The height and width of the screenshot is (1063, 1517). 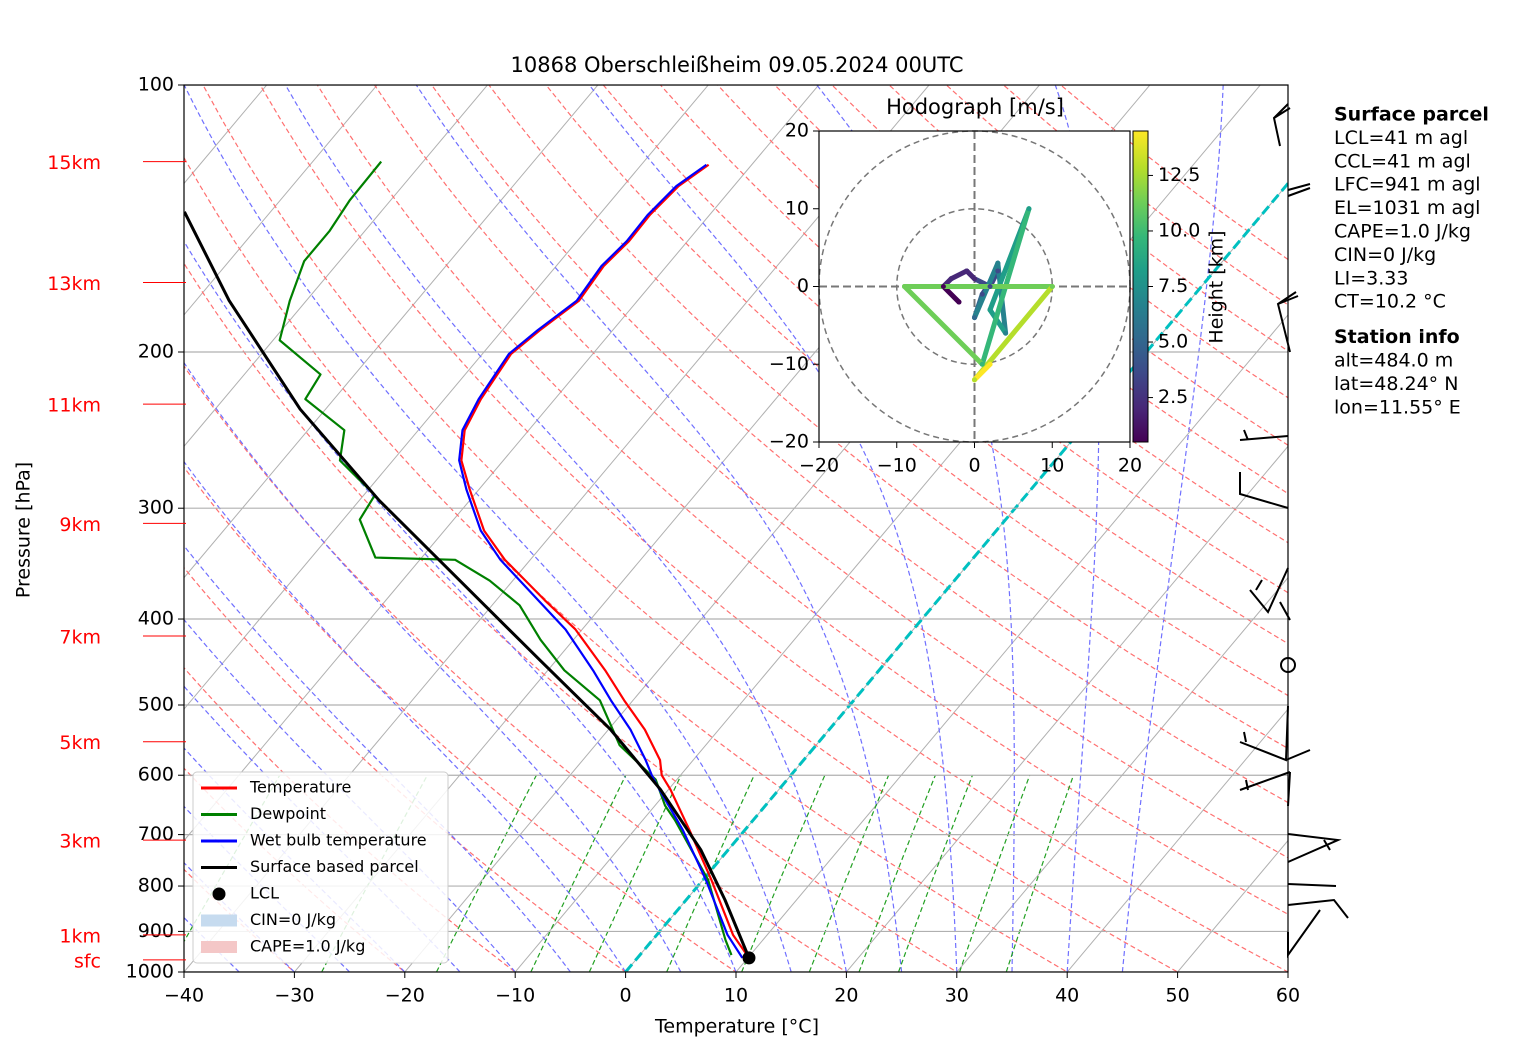 I want to click on legend-label: Wet bulb temperature, so click(x=338, y=840).